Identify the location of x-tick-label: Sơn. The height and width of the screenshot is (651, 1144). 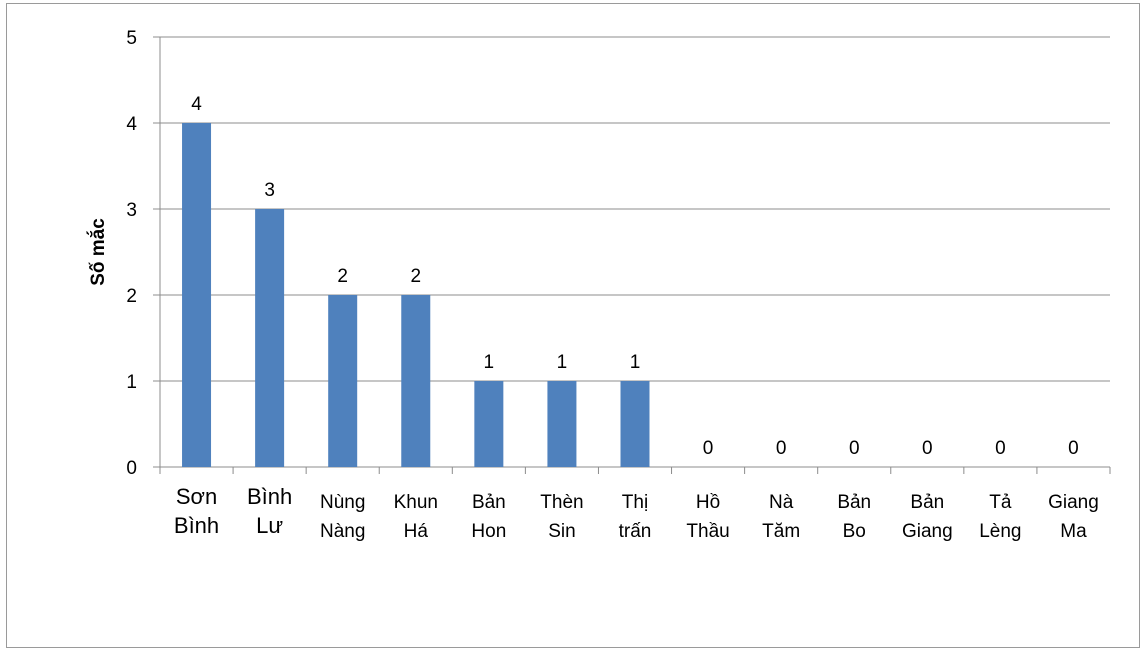
(196, 496).